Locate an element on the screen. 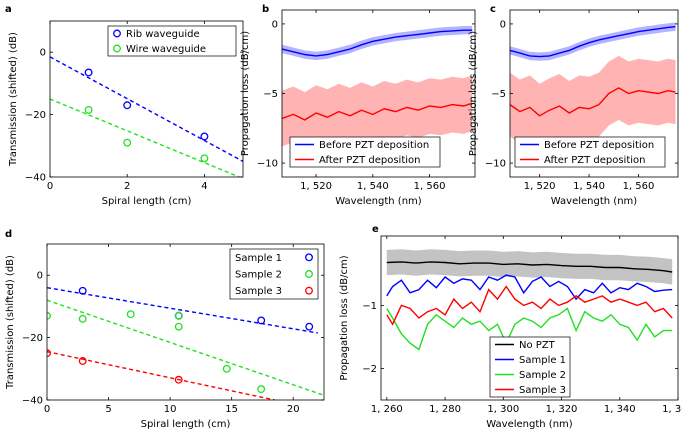 This screenshot has height=434, width=682. series-no-pzt-line is located at coordinates (529, 267).